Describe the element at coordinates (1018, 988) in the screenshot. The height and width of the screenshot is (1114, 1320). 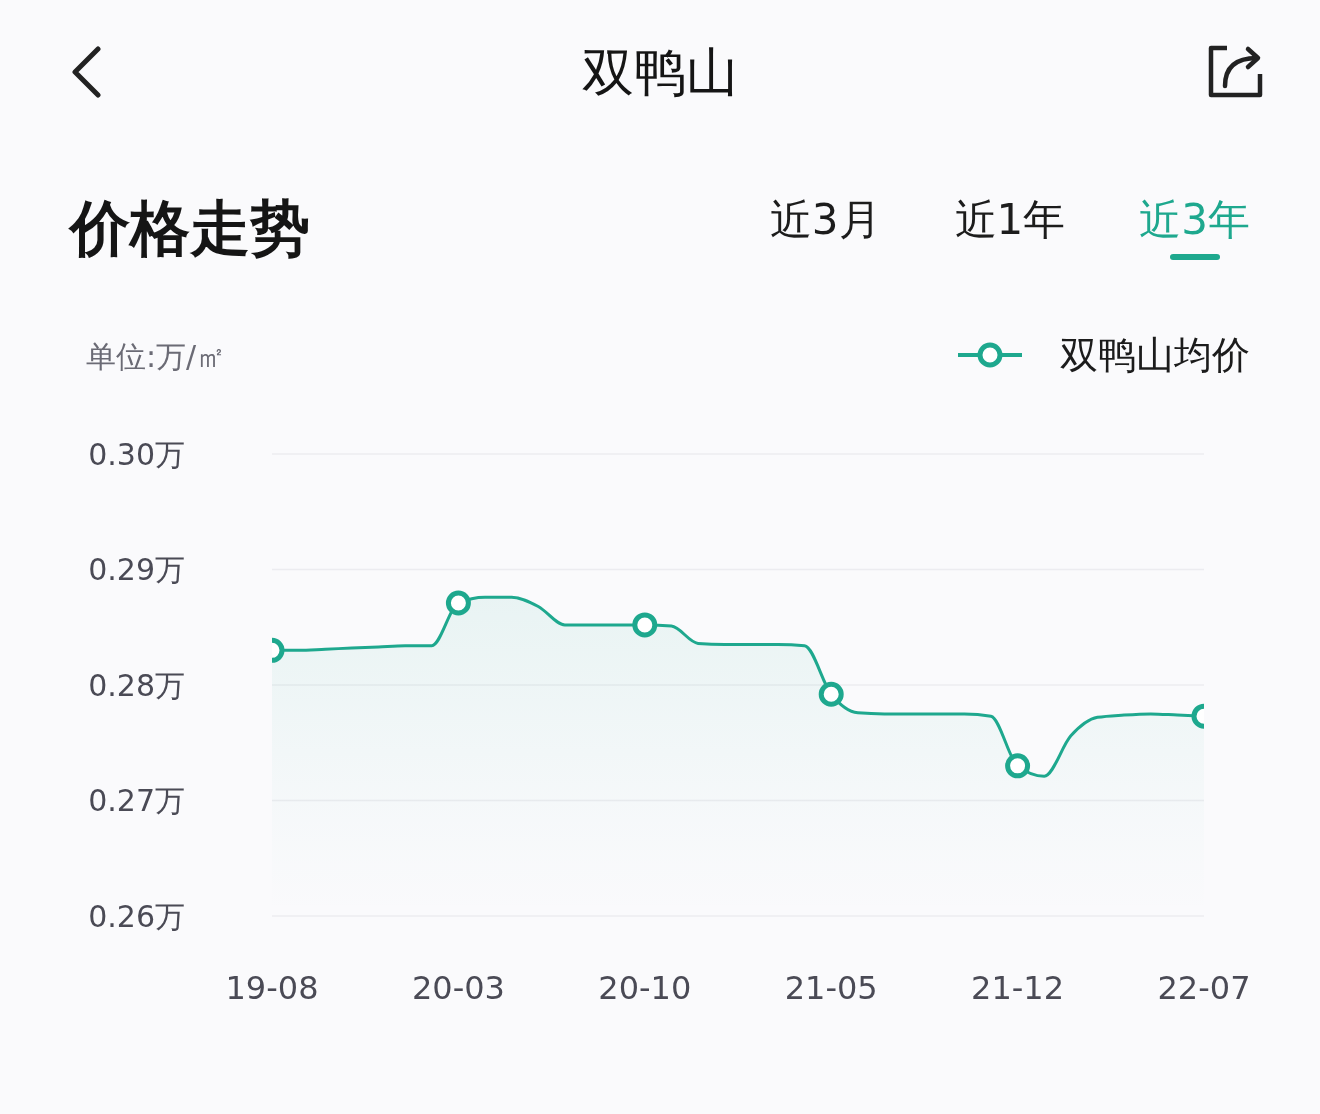
I see `x-tick-label: 21-12` at that location.